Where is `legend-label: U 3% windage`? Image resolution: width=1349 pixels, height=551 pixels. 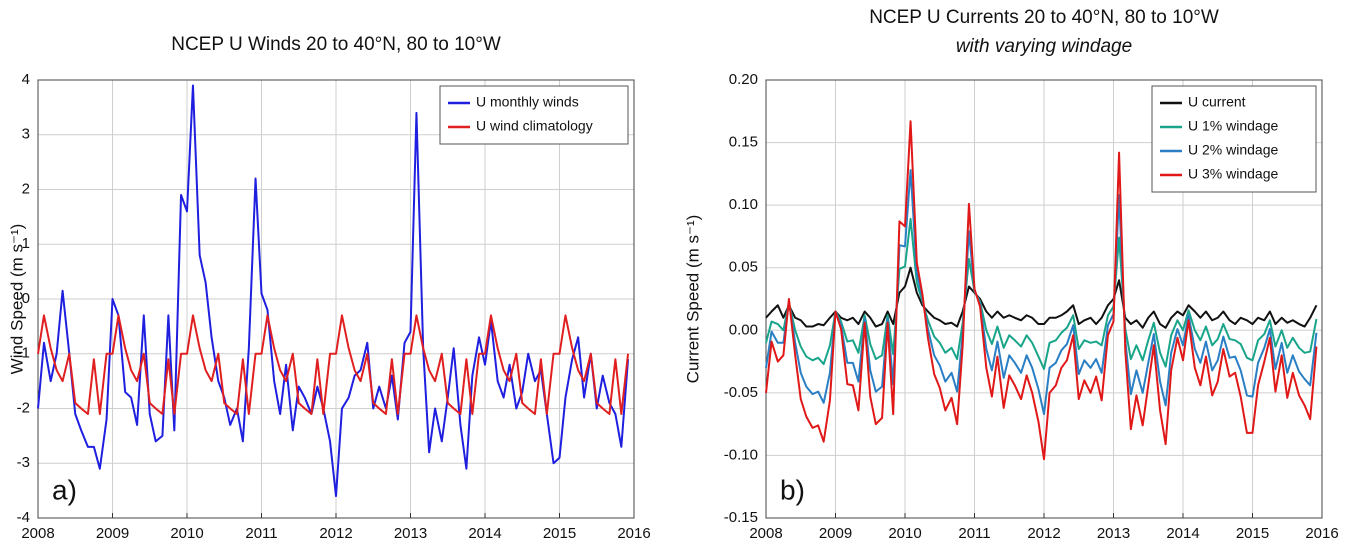
legend-label: U 3% windage is located at coordinates (1233, 174).